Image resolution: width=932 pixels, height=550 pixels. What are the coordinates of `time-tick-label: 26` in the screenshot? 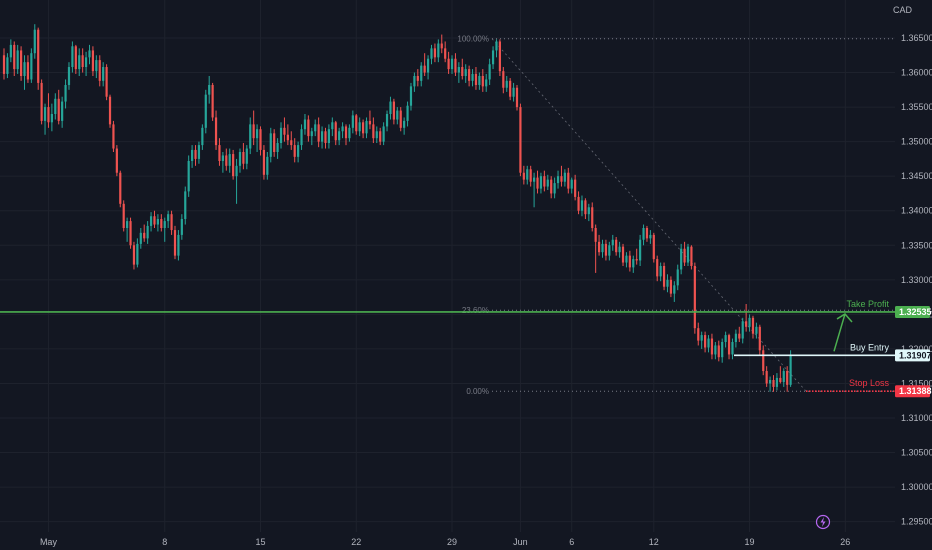 It's located at (845, 542).